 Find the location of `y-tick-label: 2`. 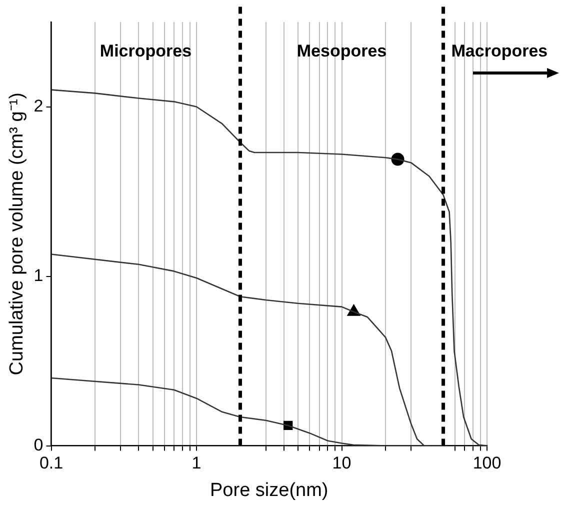

y-tick-label: 2 is located at coordinates (39, 106).